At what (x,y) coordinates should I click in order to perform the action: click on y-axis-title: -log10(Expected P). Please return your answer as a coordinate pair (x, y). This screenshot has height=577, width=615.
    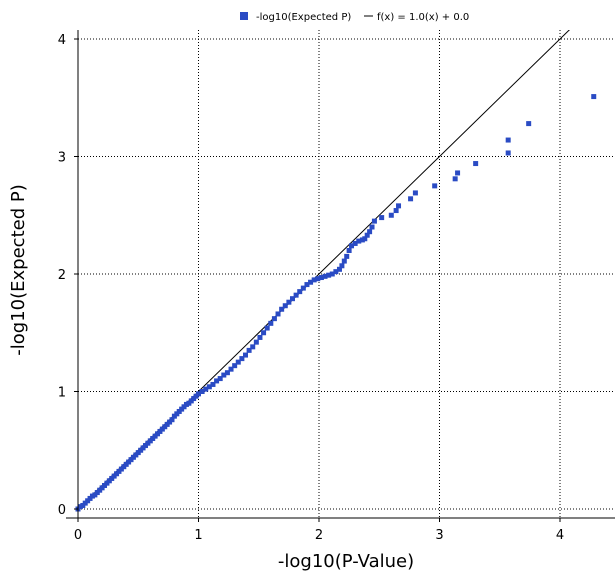
    Looking at the image, I should click on (18, 269).